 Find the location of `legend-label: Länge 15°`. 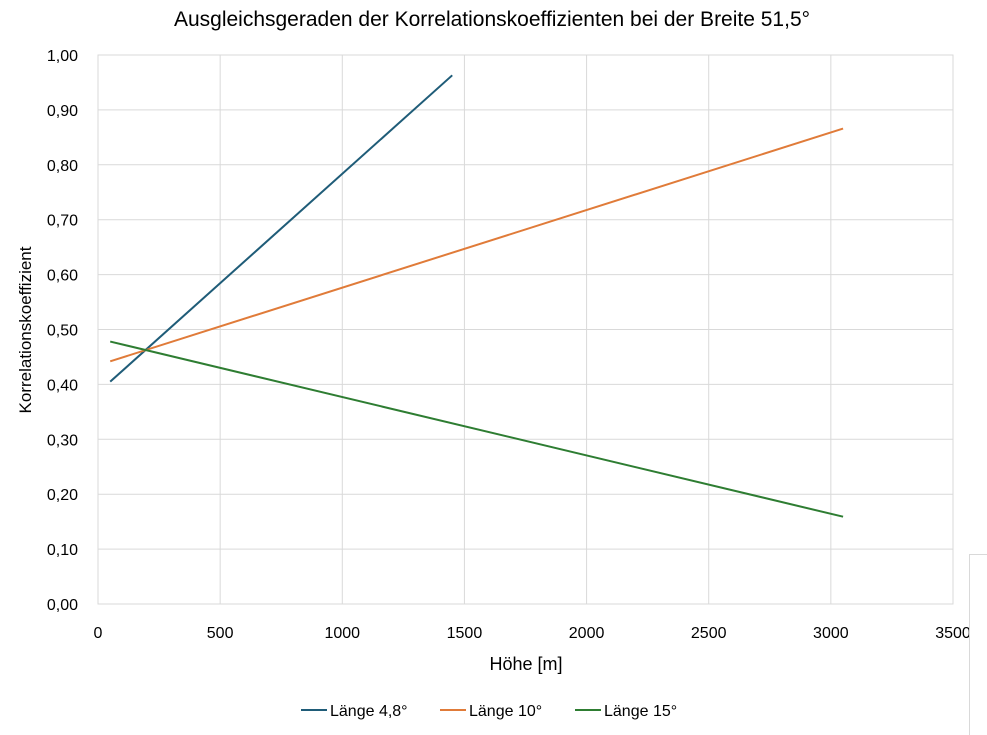

legend-label: Länge 15° is located at coordinates (640, 711).